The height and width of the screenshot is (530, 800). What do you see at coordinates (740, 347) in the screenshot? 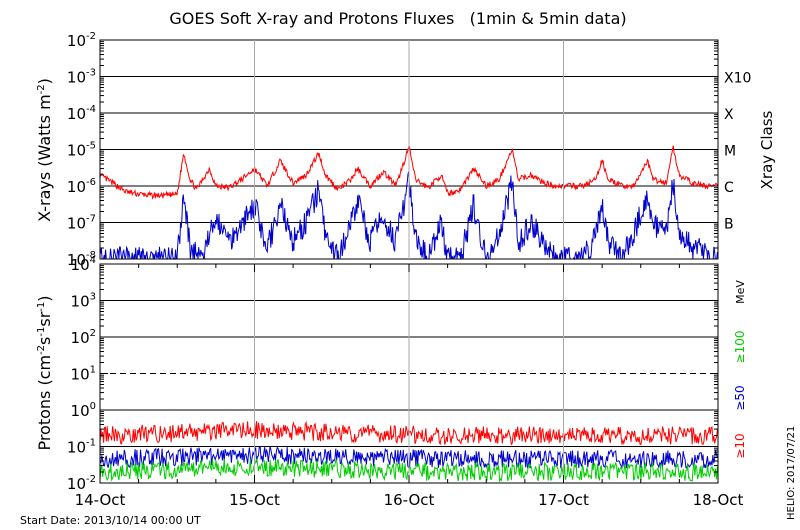
I see `legend-ge100: ≥100` at bounding box center [740, 347].